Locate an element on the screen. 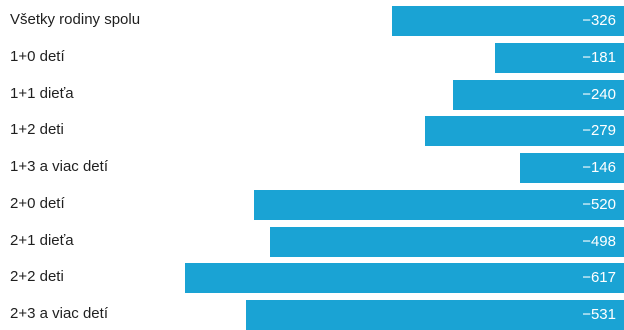 The image size is (624, 330). bar: −617 is located at coordinates (404, 278).